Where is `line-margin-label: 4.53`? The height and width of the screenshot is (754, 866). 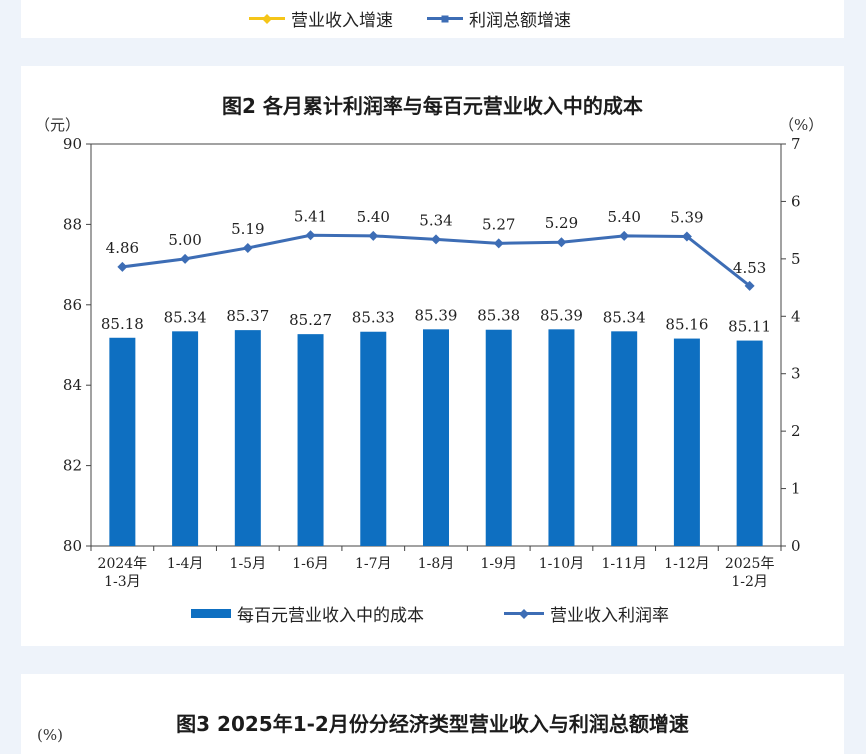 line-margin-label: 4.53 is located at coordinates (749, 268).